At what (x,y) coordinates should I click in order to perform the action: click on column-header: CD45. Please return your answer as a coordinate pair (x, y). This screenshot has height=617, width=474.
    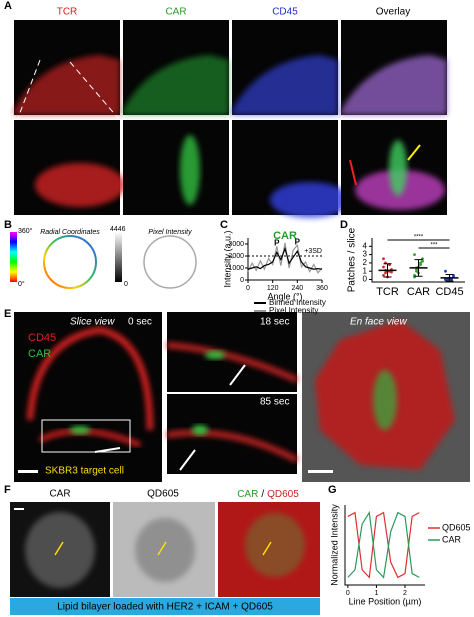
    Looking at the image, I should click on (285, 12).